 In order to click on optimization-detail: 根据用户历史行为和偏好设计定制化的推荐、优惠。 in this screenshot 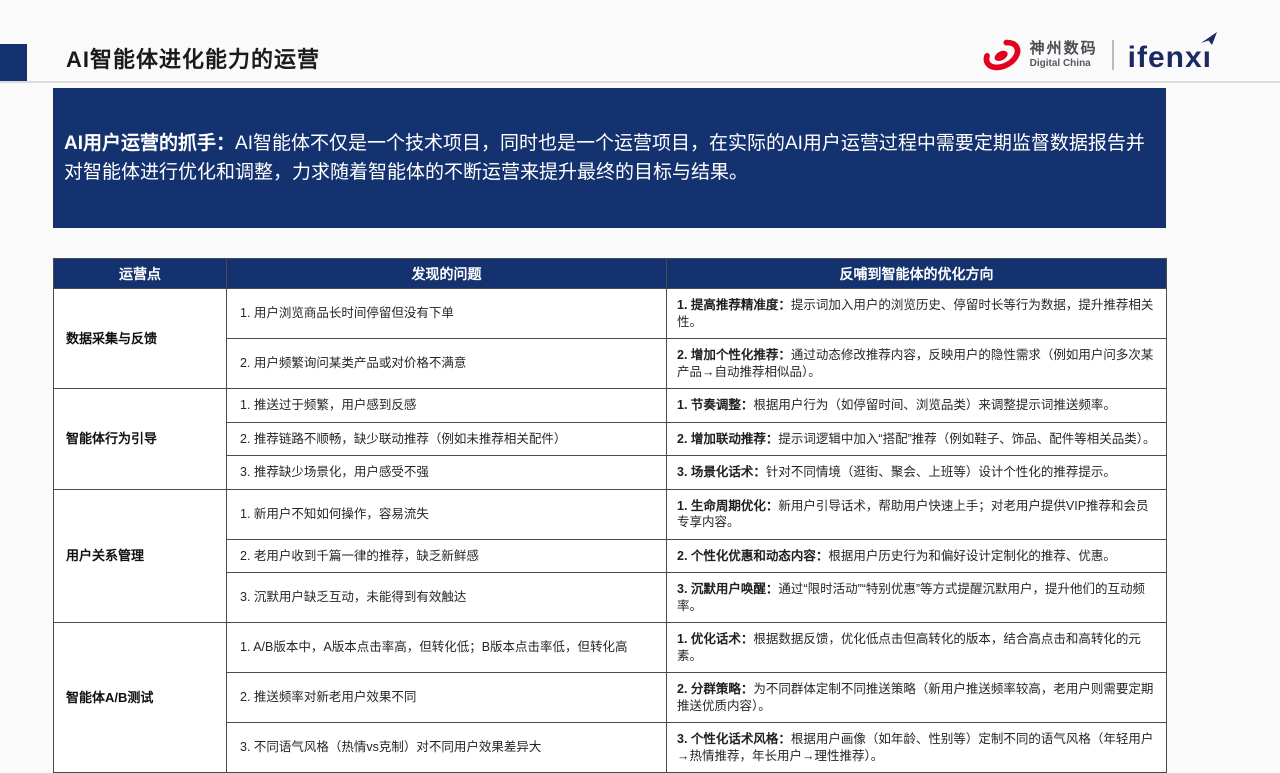, I will do `click(972, 555)`.